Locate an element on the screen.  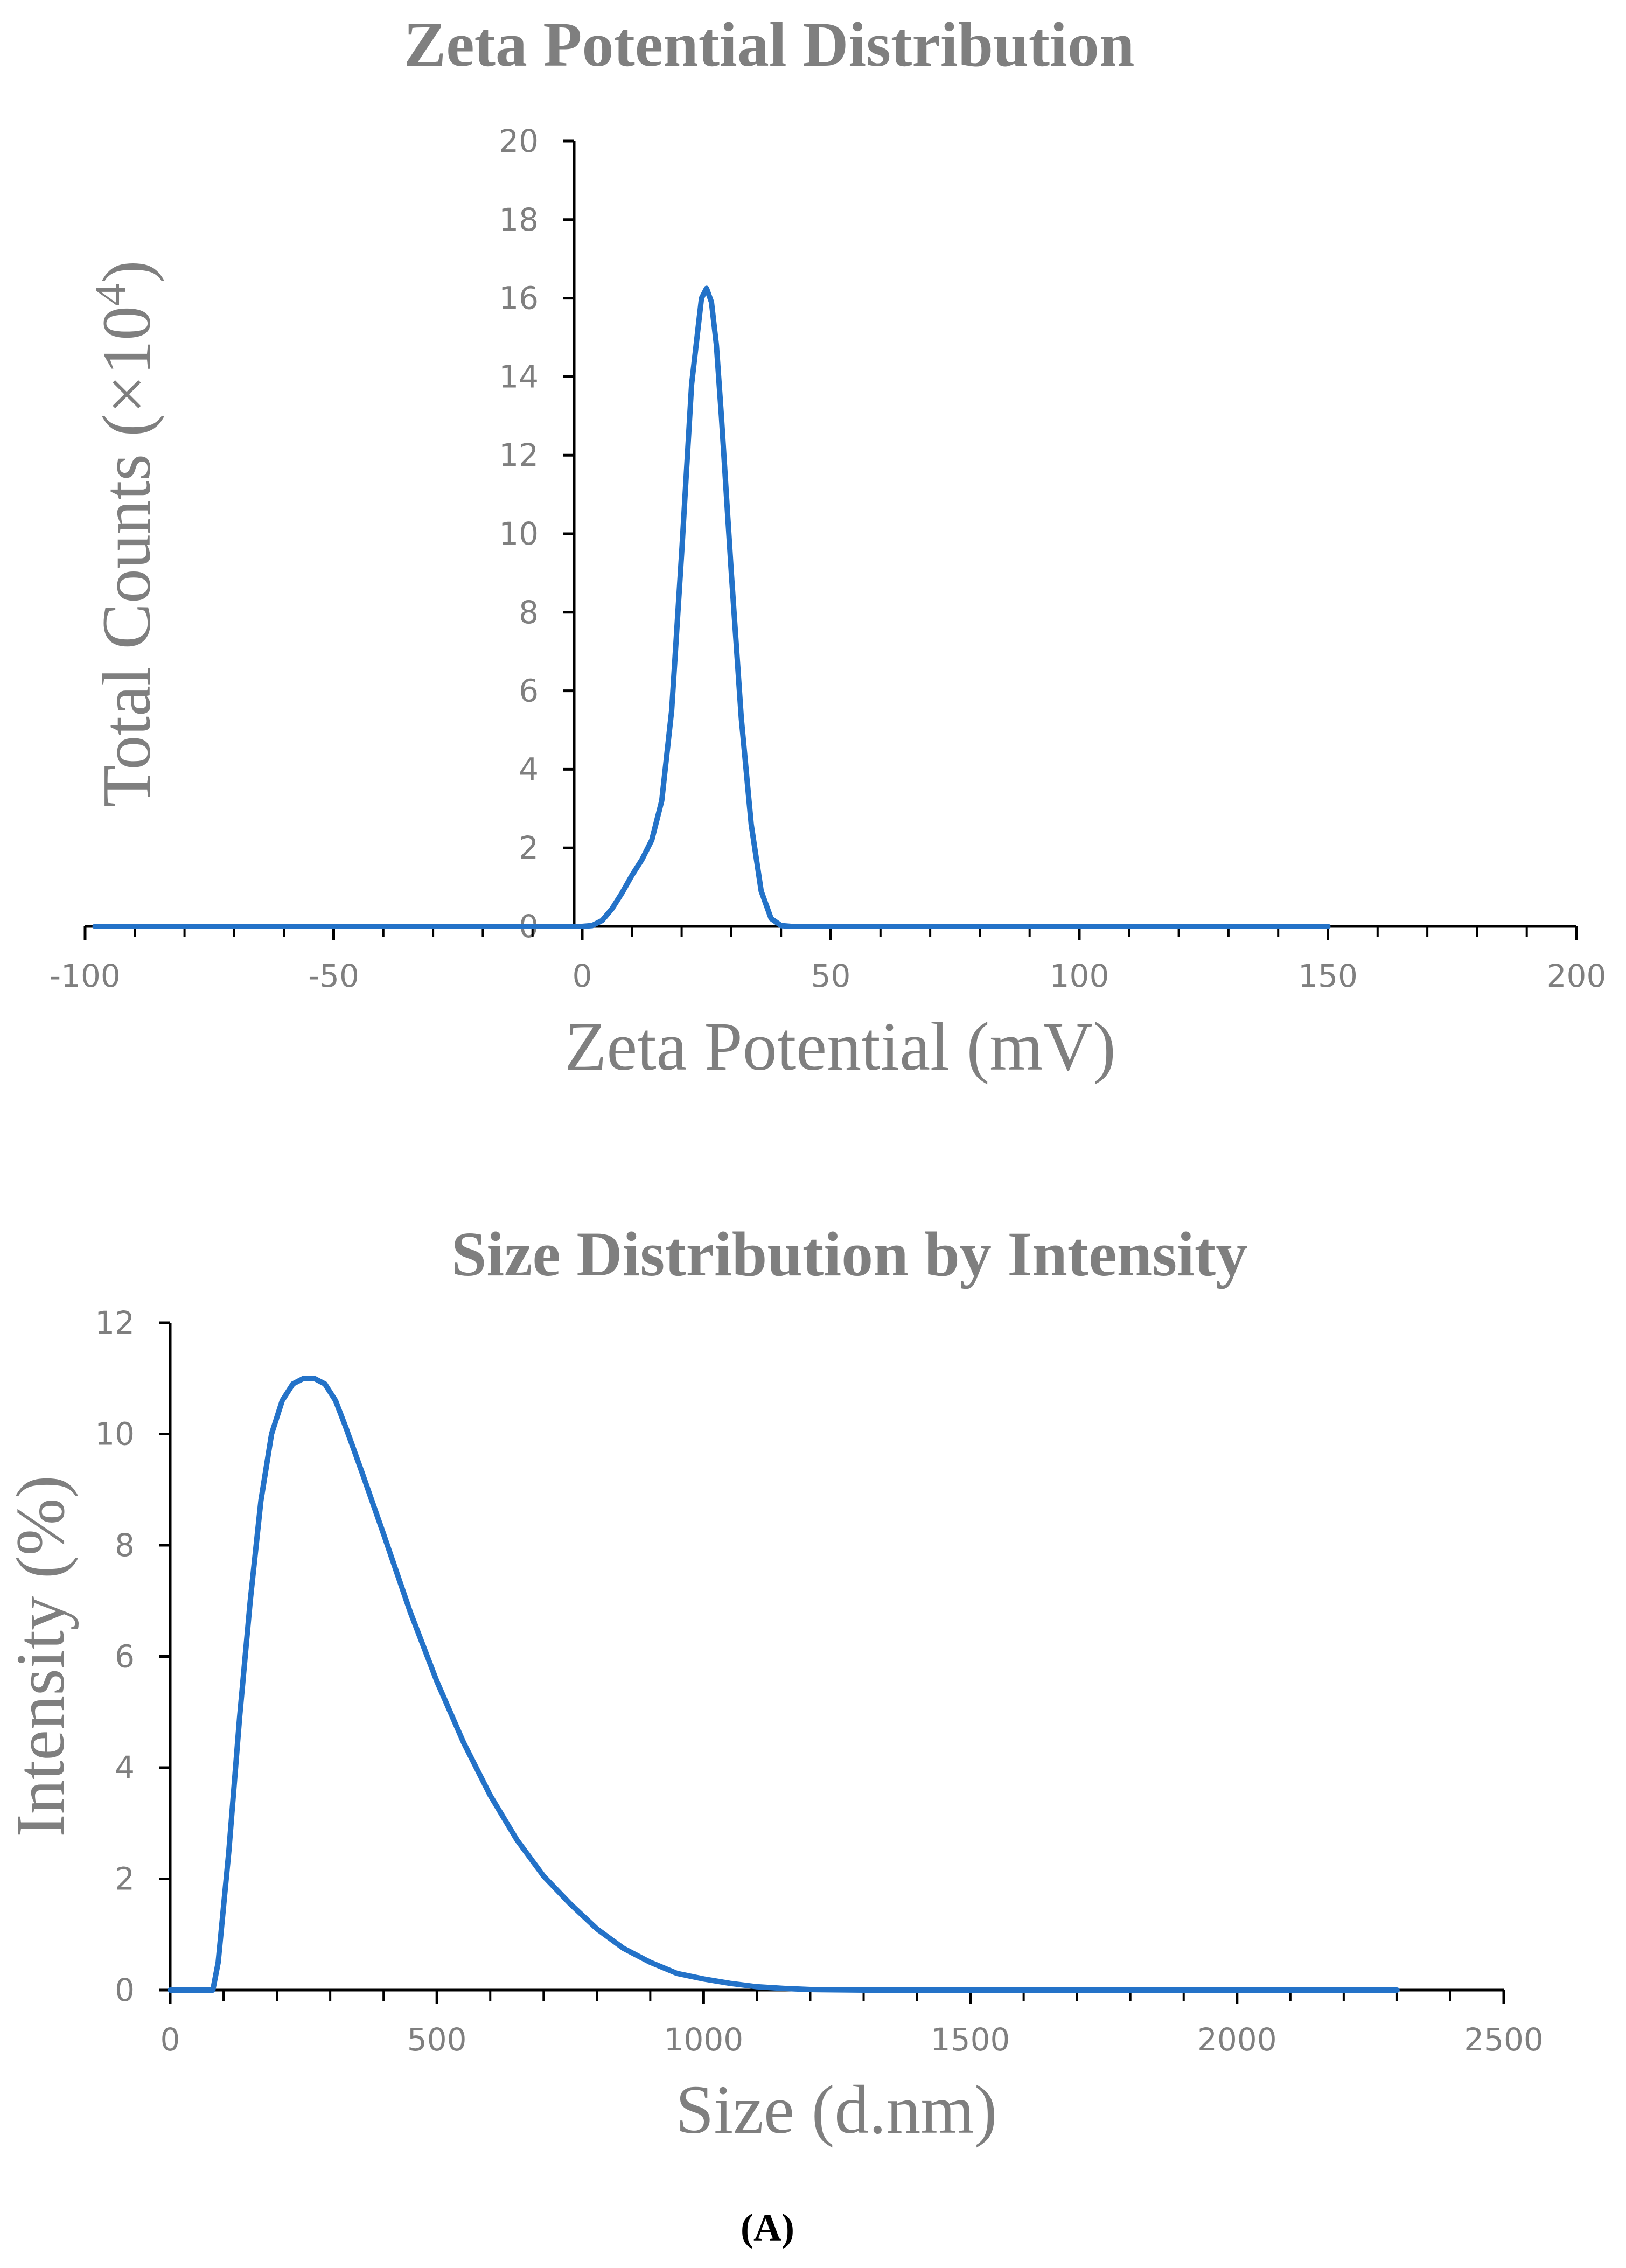
x-tick-label: 200 is located at coordinates (1577, 976).